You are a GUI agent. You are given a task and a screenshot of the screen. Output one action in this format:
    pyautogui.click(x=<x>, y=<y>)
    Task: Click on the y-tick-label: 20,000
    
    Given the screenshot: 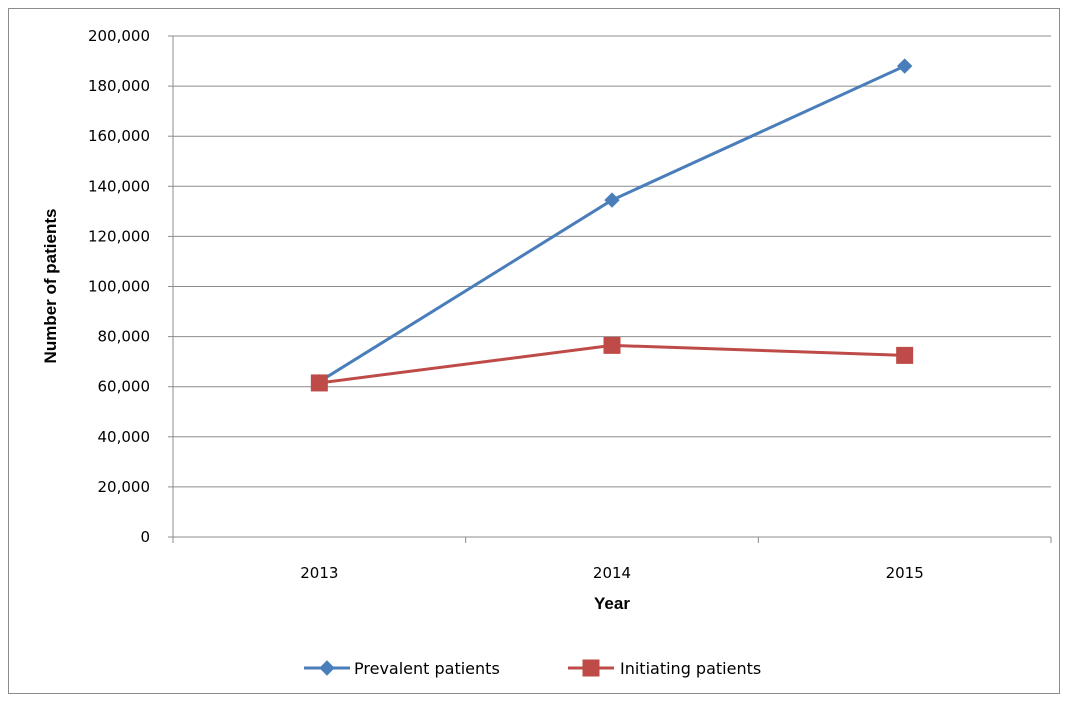 What is the action you would take?
    pyautogui.click(x=124, y=487)
    